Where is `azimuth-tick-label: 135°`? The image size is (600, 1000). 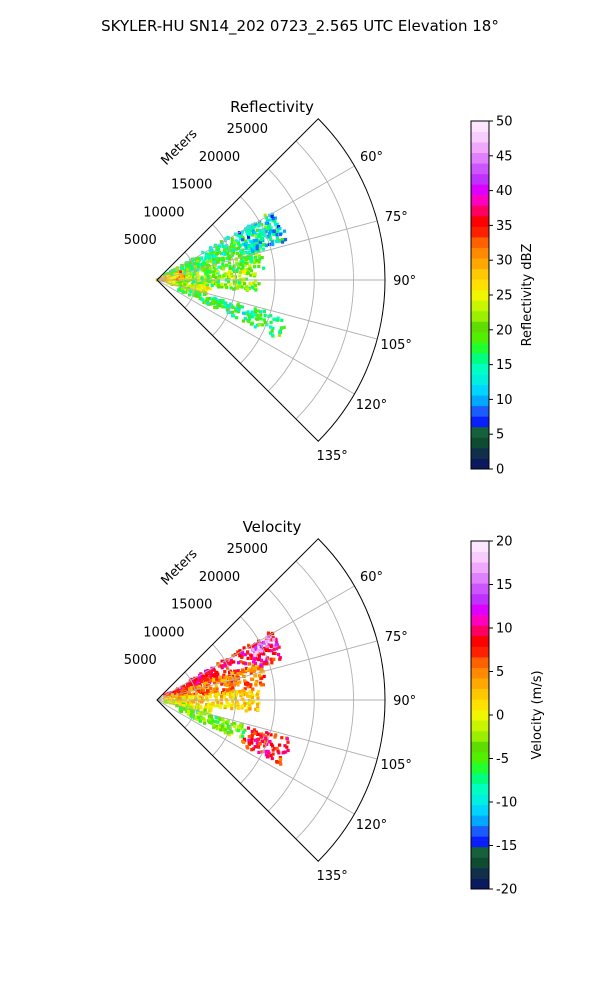
azimuth-tick-label: 135° is located at coordinates (331, 876).